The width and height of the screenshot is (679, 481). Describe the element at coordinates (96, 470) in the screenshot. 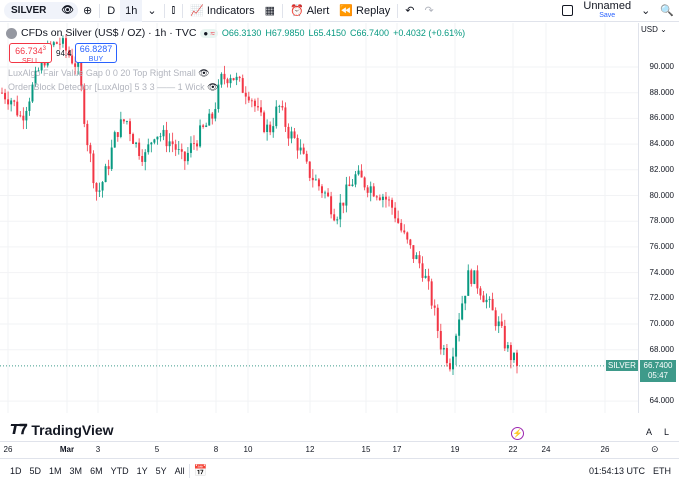

I see `range-6m: 6M` at that location.